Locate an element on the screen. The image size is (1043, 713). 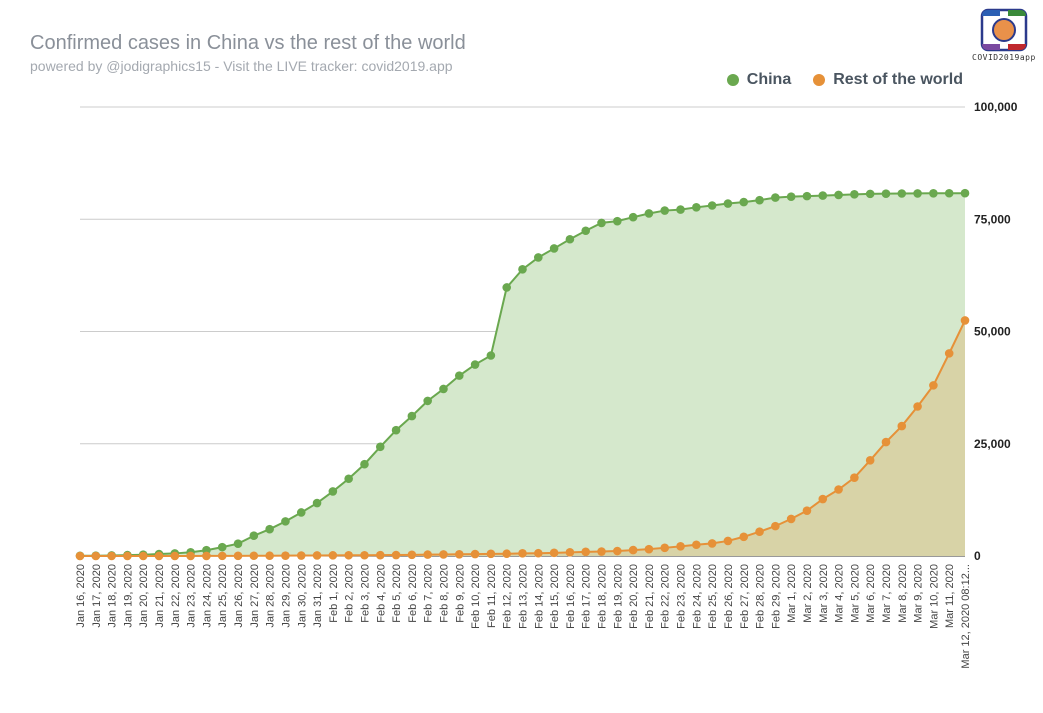
legend-item-rest: Rest of the world is located at coordinates (888, 80).